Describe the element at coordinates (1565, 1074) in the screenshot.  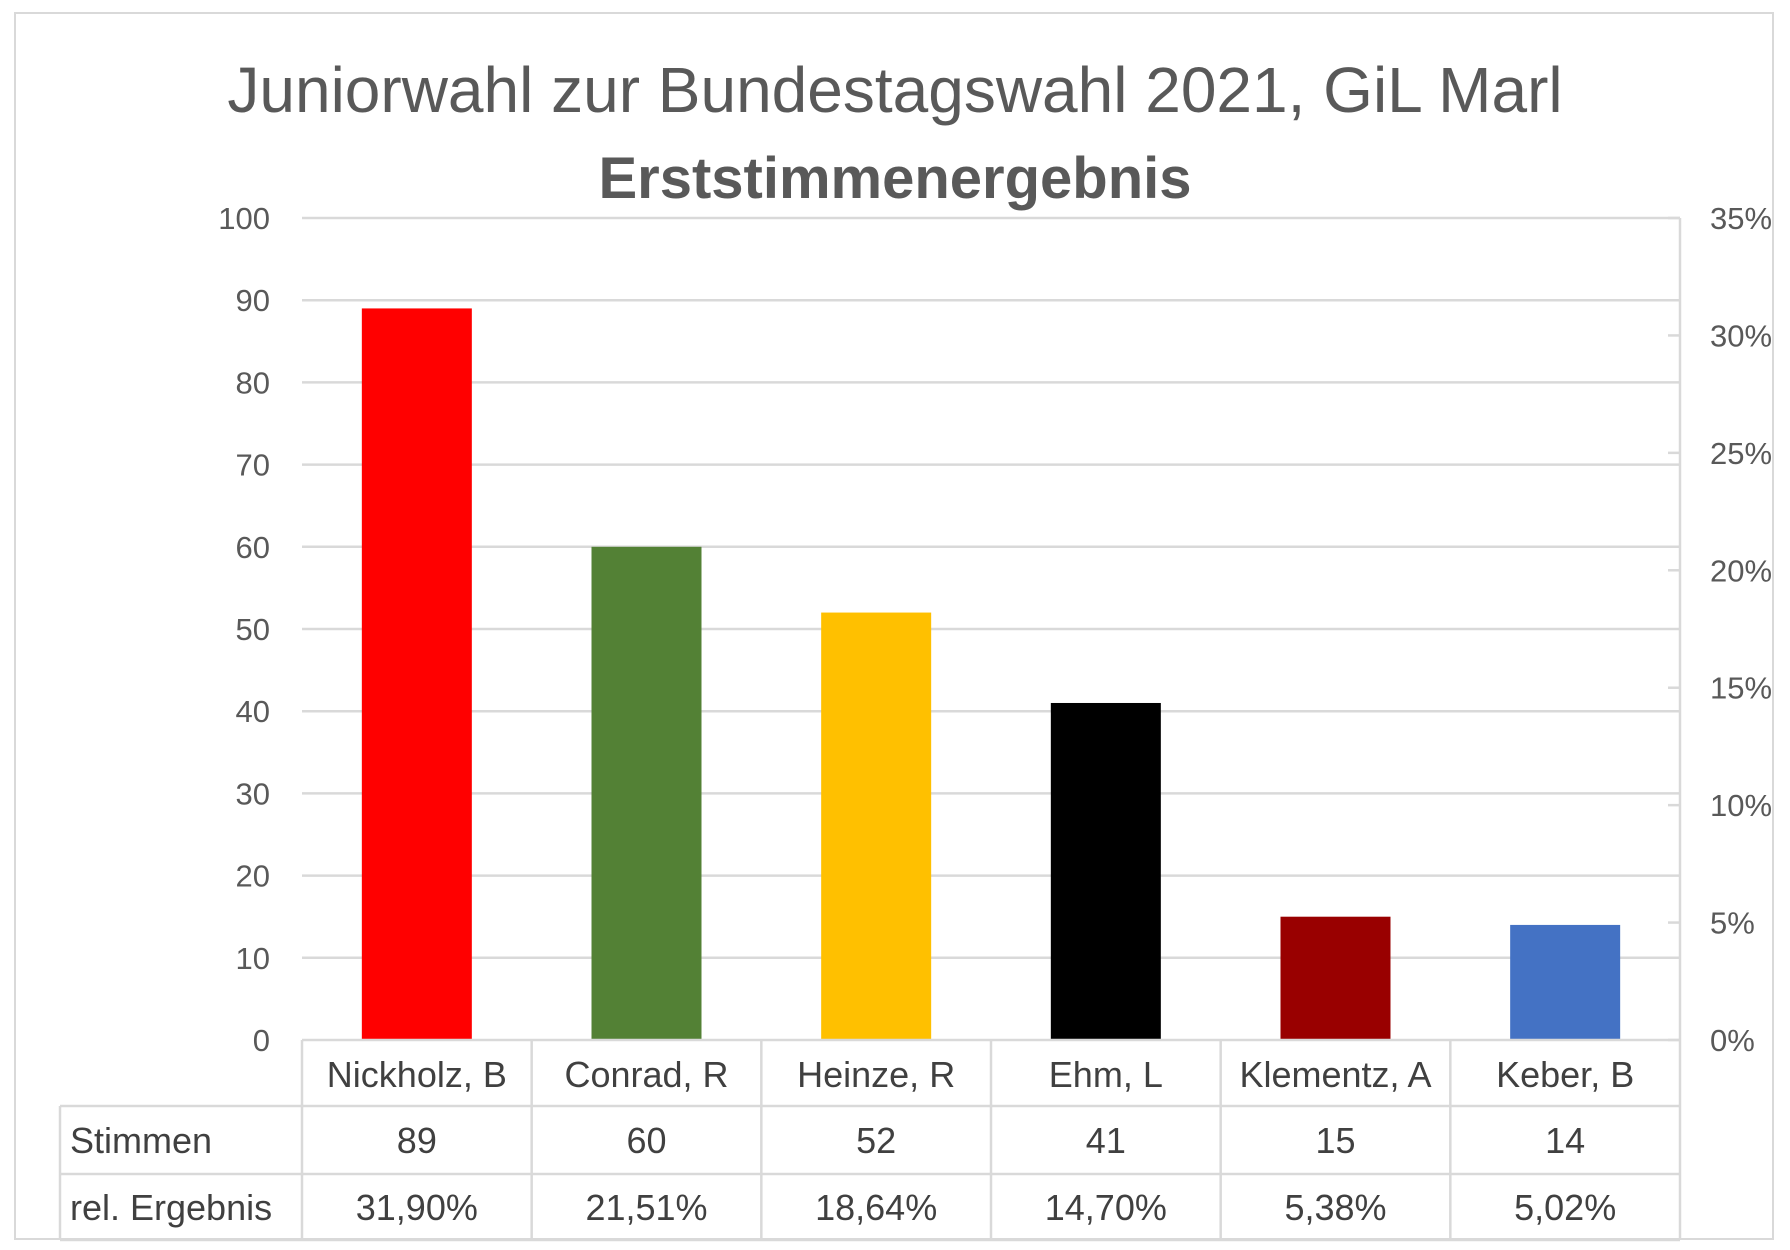
I see `category-label: Keber, B` at that location.